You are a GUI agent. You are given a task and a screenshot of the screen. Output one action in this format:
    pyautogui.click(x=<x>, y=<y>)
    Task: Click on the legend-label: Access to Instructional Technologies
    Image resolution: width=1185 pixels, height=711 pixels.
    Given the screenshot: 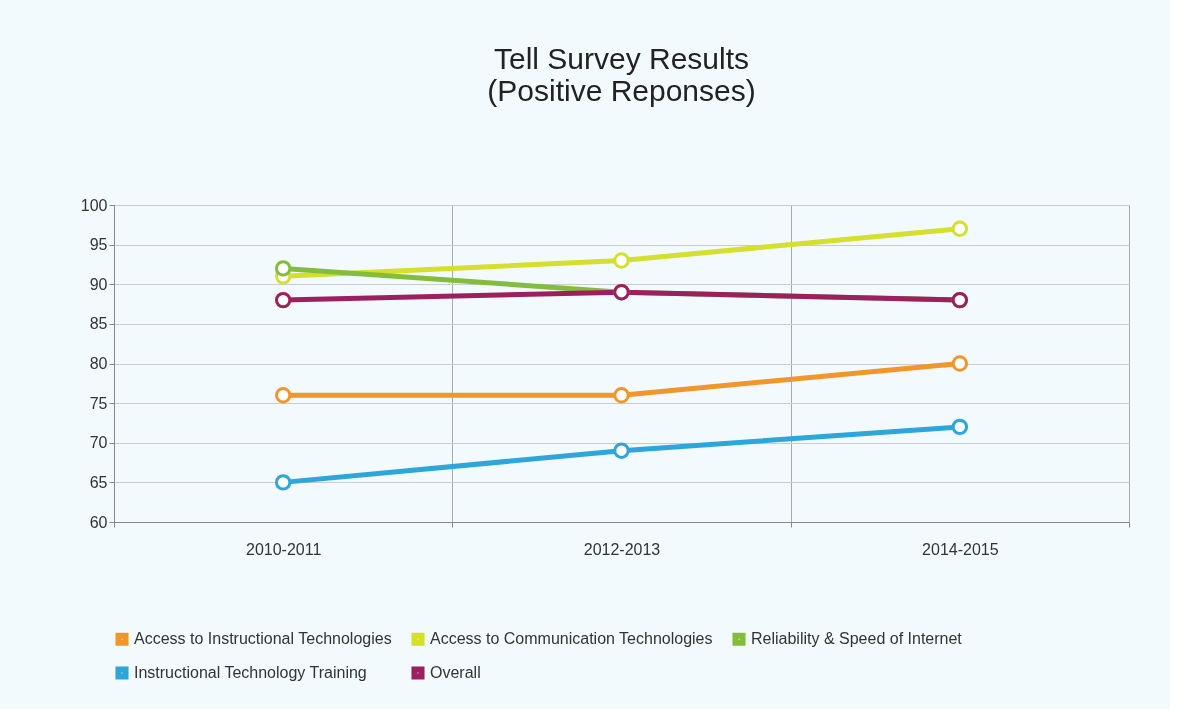 What is the action you would take?
    pyautogui.click(x=263, y=639)
    